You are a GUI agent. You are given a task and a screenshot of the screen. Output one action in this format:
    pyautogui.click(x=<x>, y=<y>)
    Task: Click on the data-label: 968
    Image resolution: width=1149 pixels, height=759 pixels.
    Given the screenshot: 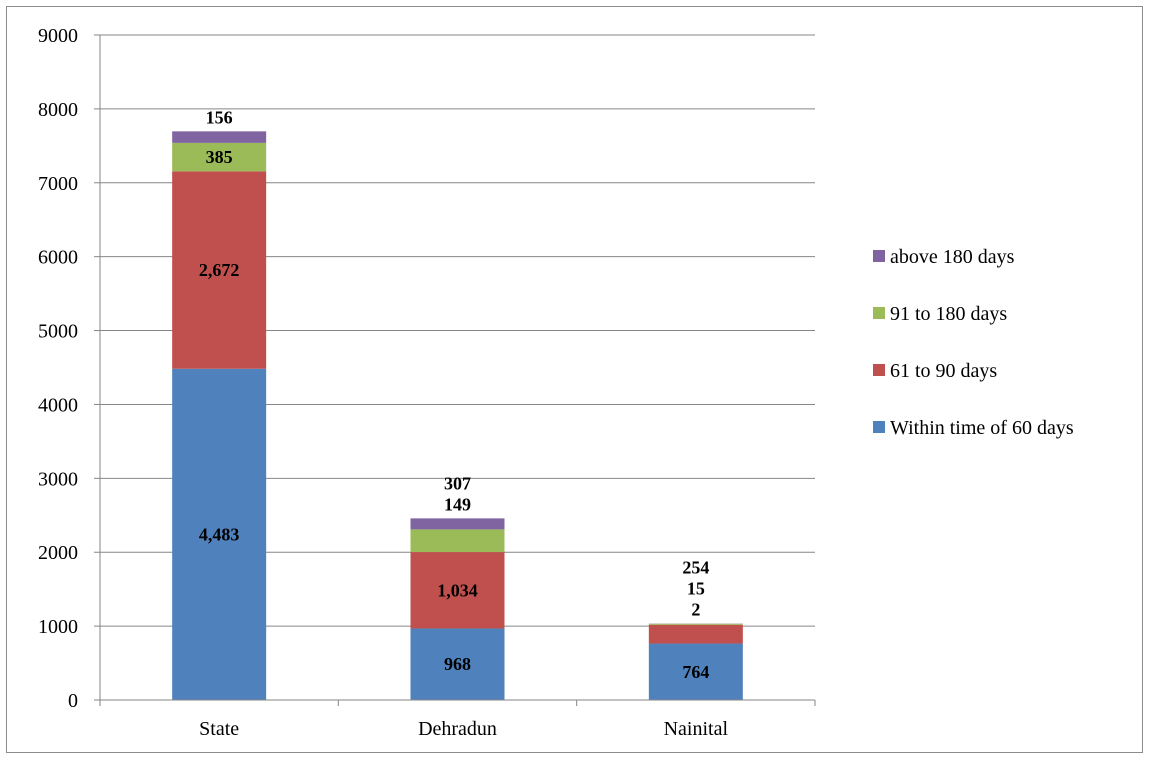 What is the action you would take?
    pyautogui.click(x=457, y=664)
    